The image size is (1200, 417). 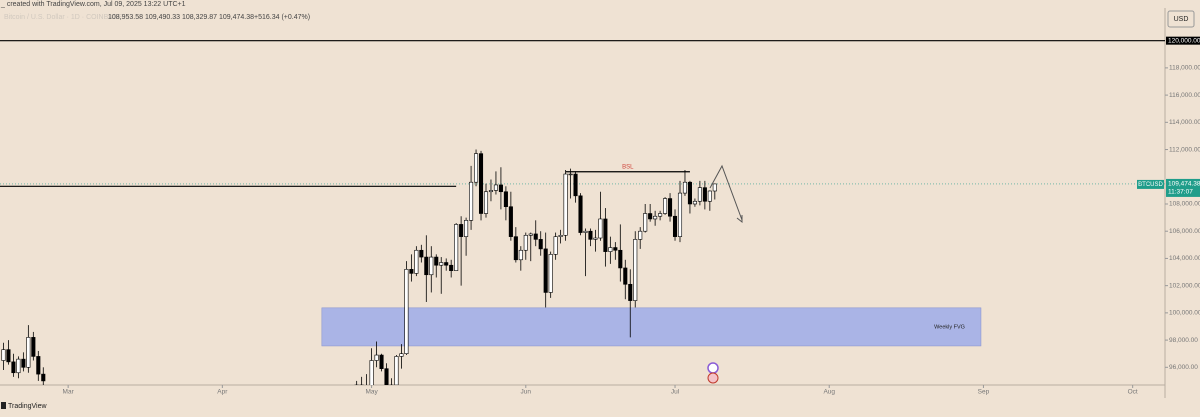 What do you see at coordinates (63, 17) in the screenshot?
I see `symbol: Bitcoin / U.S. Dollar · 1D · COINBASE` at bounding box center [63, 17].